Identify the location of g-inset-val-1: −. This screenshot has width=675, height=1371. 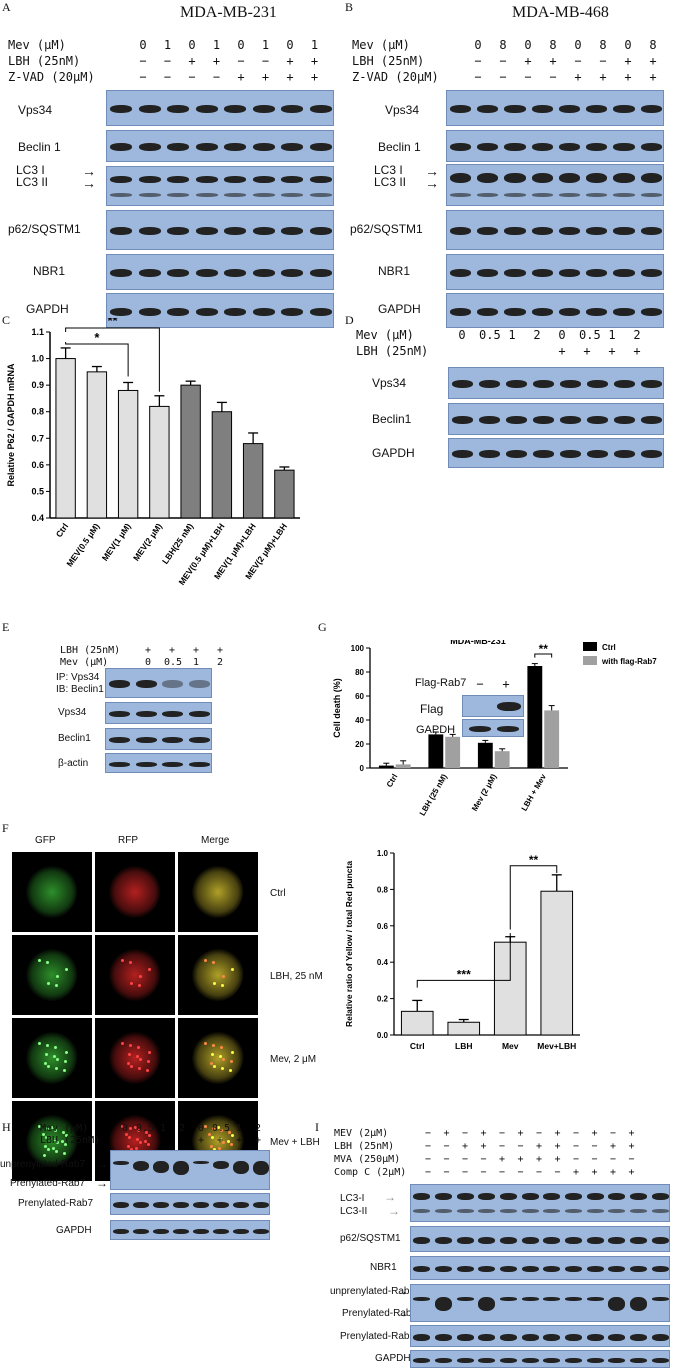
(480, 684).